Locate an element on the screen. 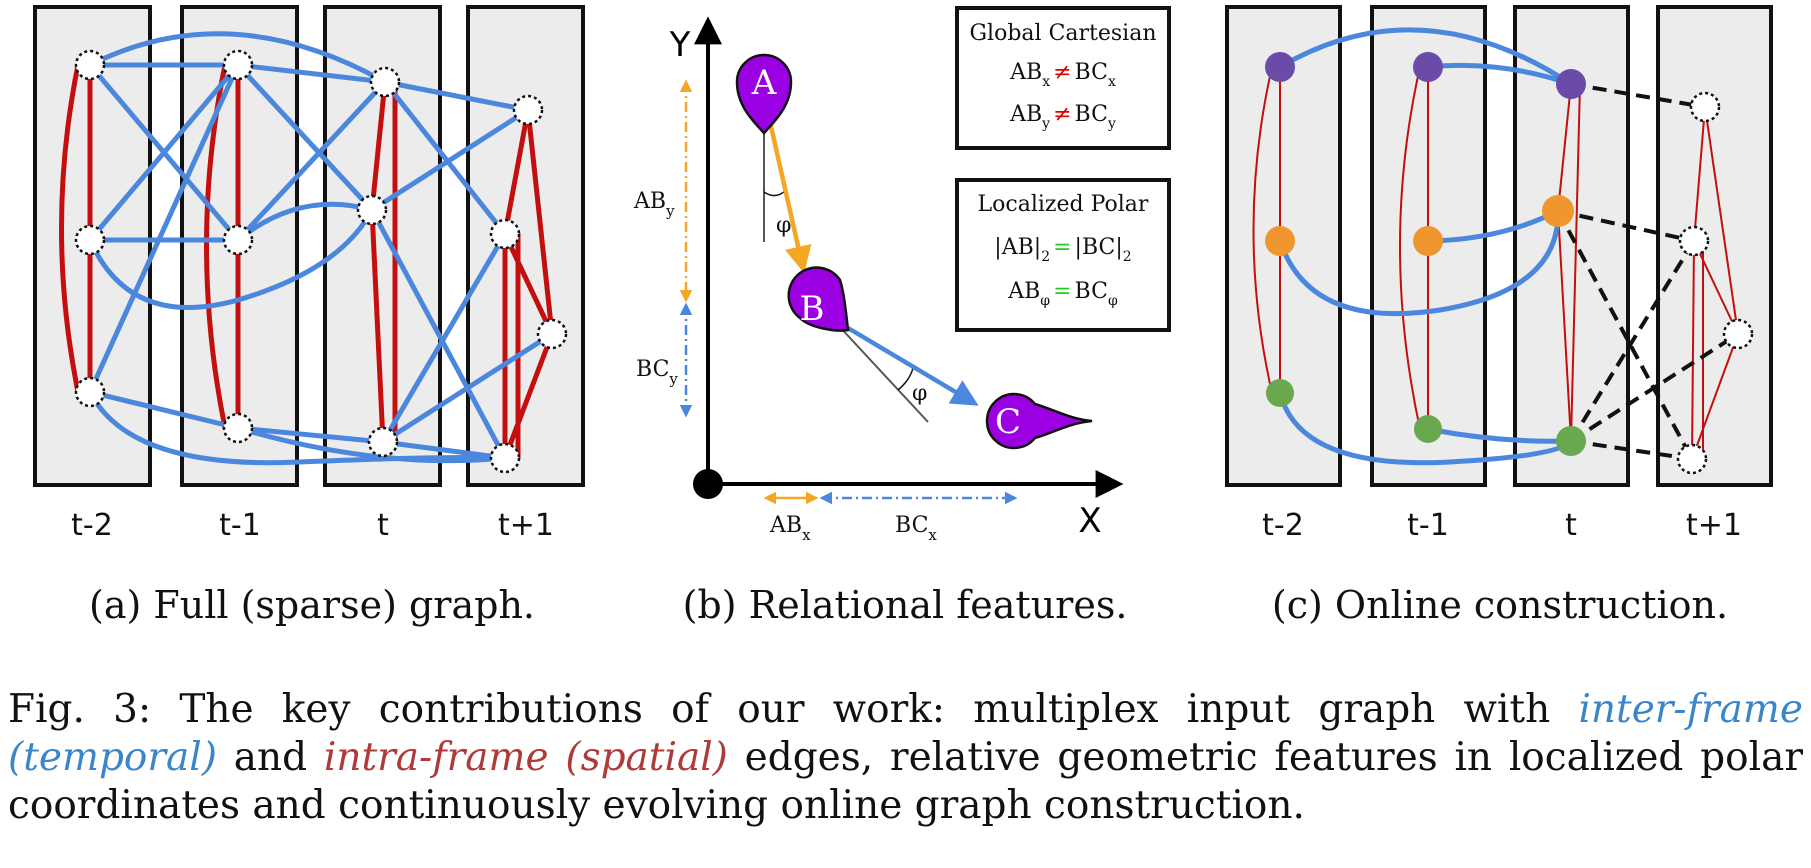 Image resolution: width=1811 pixels, height=868 pixels. caption-mid: and is located at coordinates (270, 757).